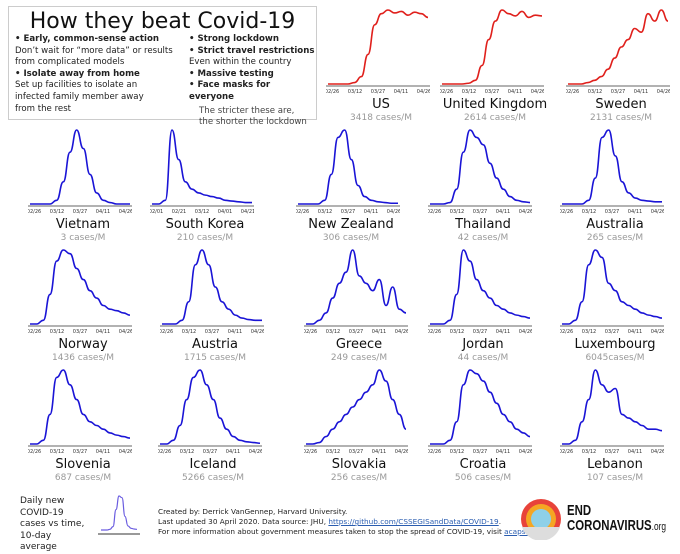 The height and width of the screenshot is (554, 680). What do you see at coordinates (252, 50) in the screenshot?
I see `tip-travel: • Strict travel restrictions` at bounding box center [252, 50].